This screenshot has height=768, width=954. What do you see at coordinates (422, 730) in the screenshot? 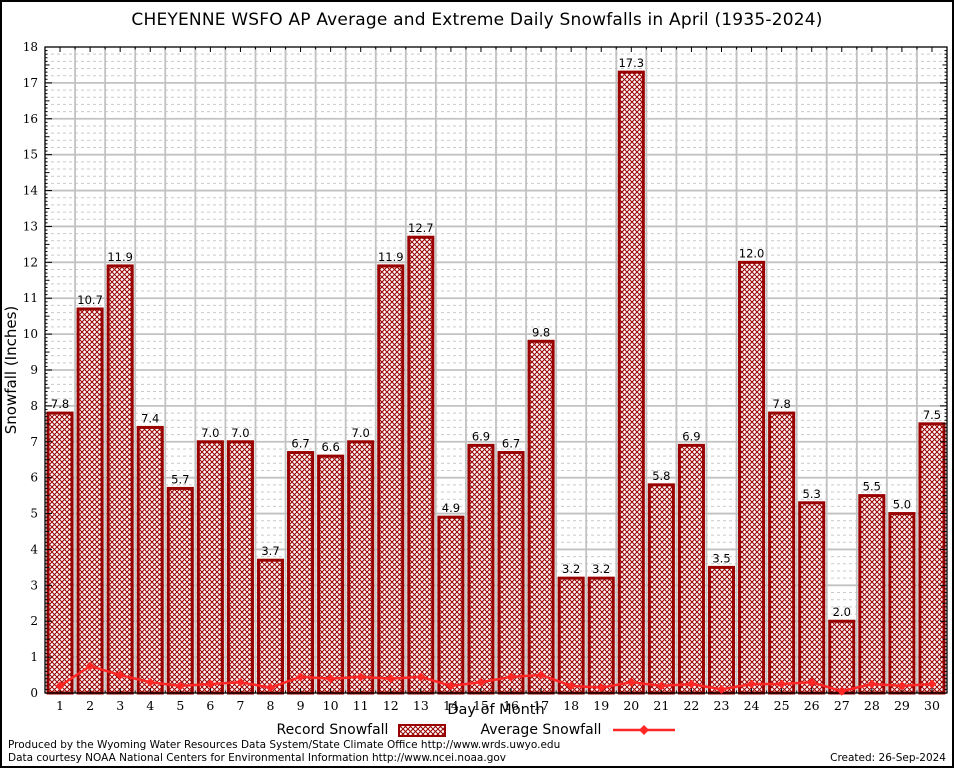
I see `record-snowfall-swatch-icon` at bounding box center [422, 730].